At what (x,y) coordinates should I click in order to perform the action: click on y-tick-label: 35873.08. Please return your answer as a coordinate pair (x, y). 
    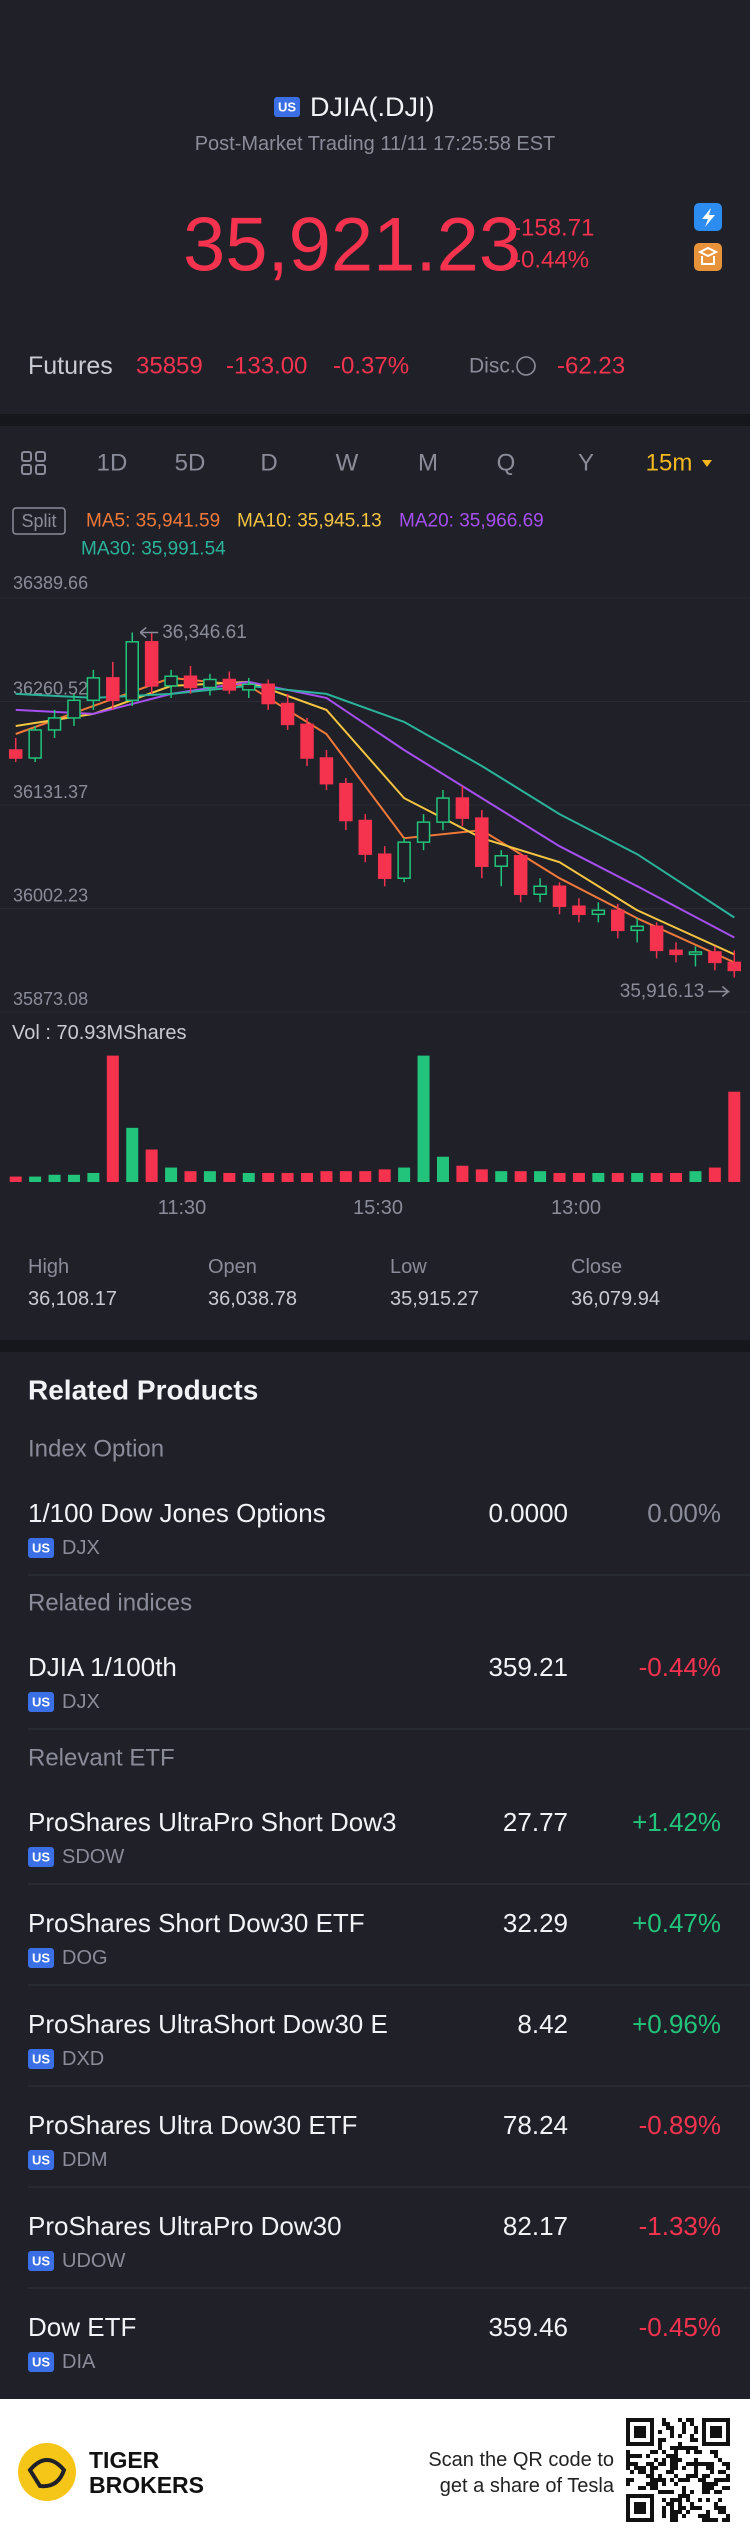
    Looking at the image, I should click on (50, 999).